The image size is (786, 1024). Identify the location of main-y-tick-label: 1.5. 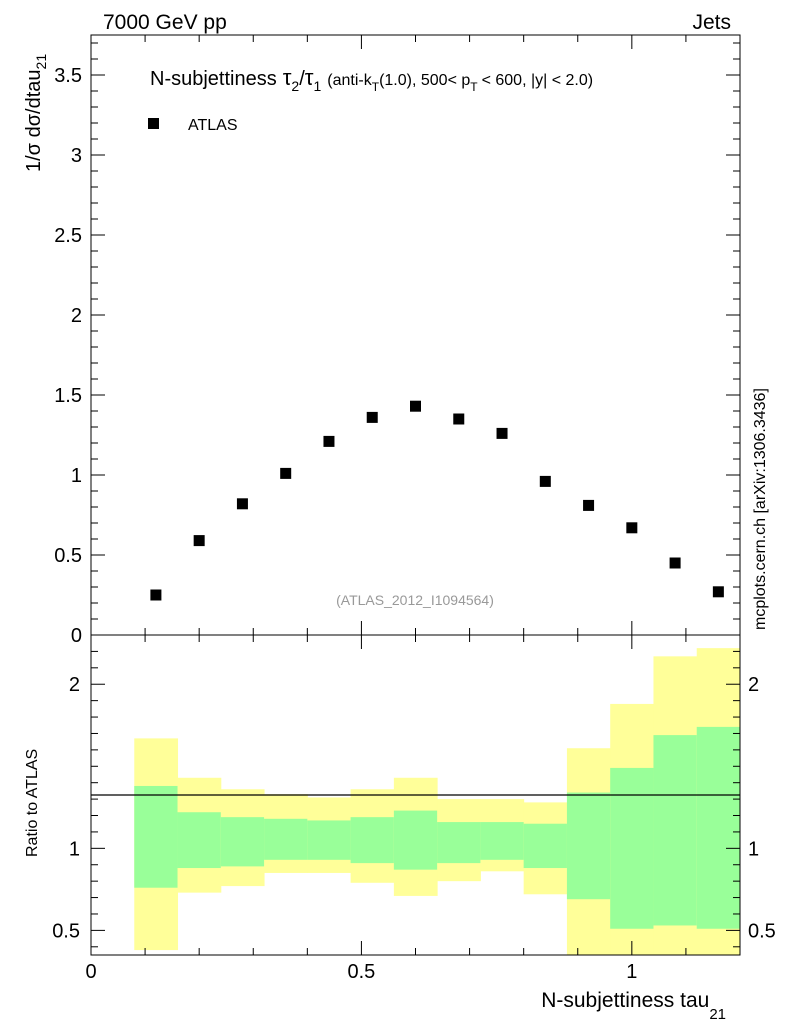
(68, 396).